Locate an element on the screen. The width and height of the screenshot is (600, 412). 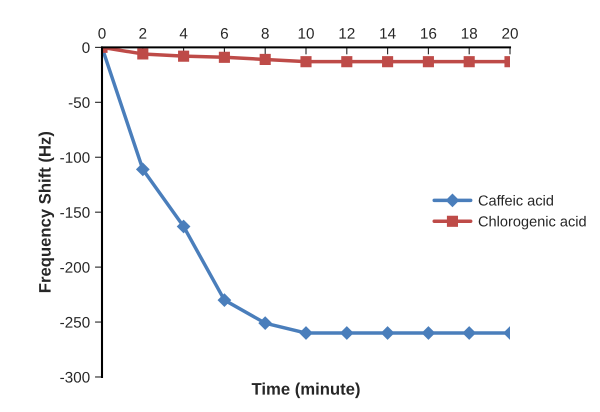
y-tick-label: -250 is located at coordinates (75, 322).